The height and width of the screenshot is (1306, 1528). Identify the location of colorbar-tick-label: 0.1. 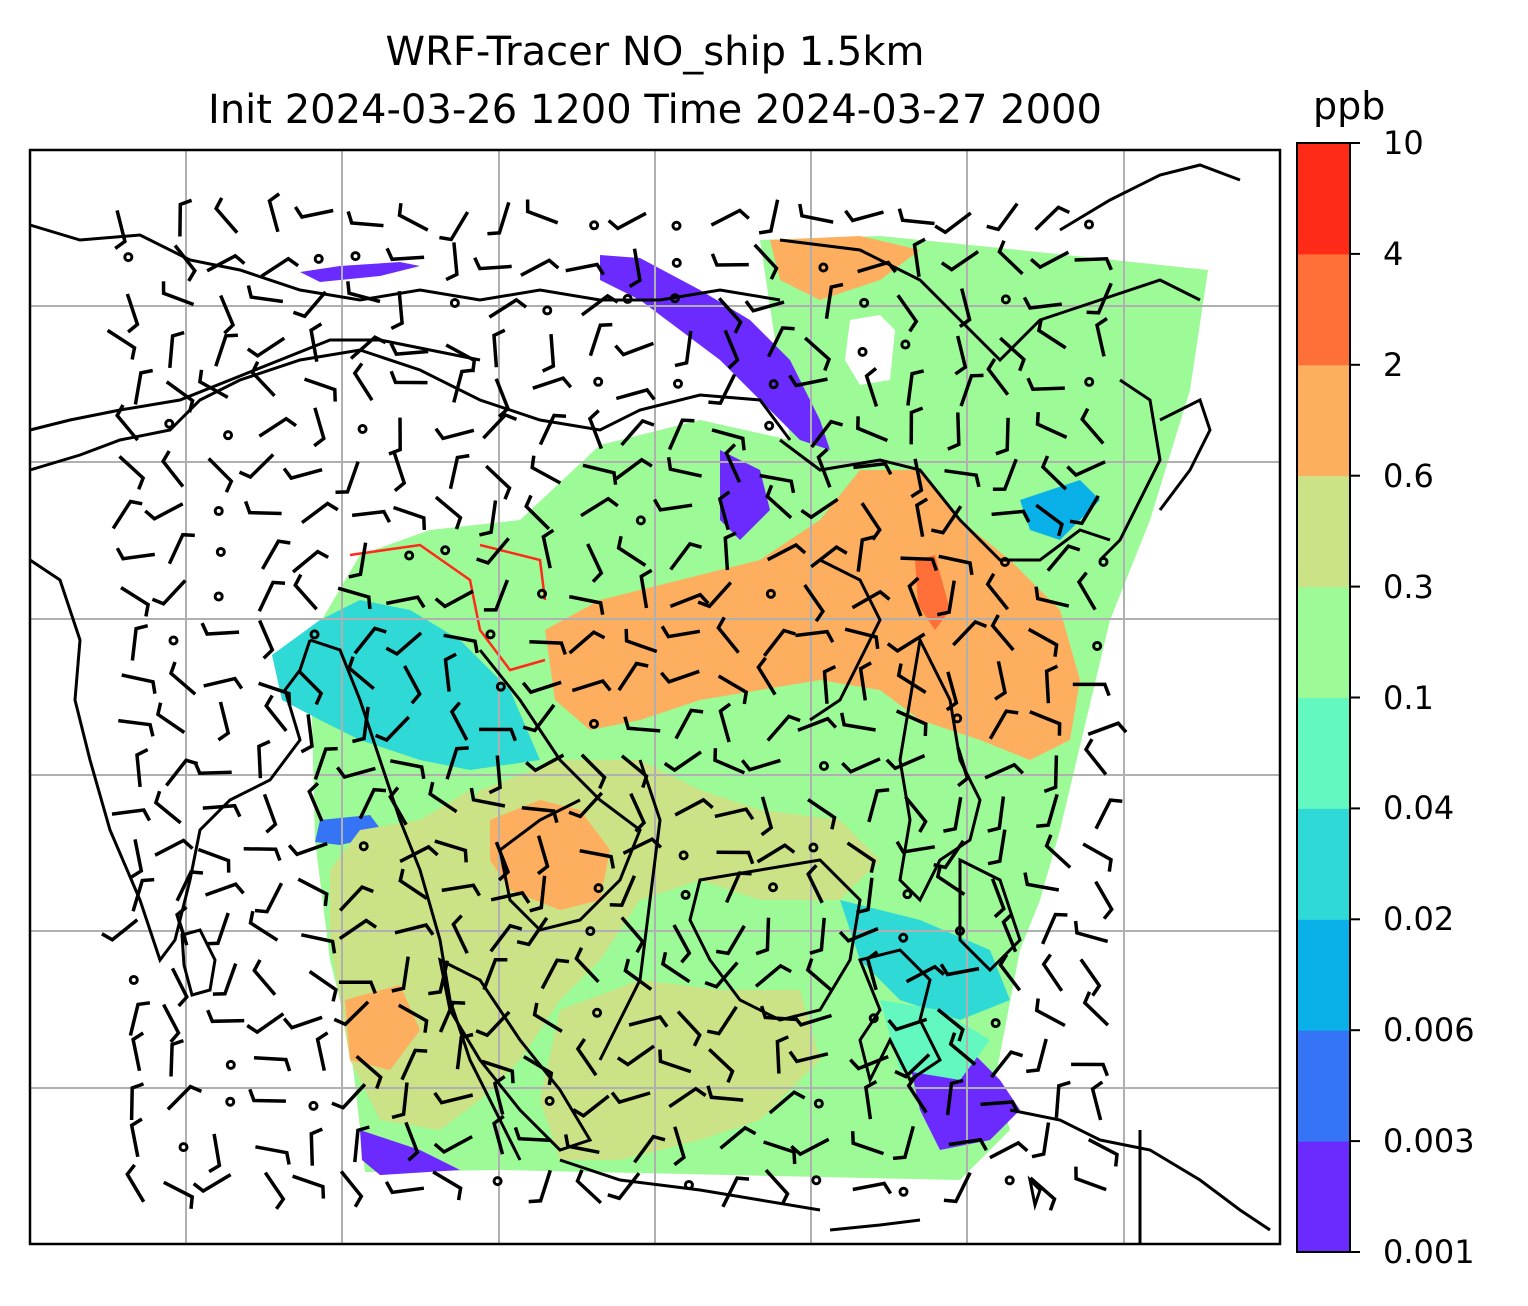
(1408, 697).